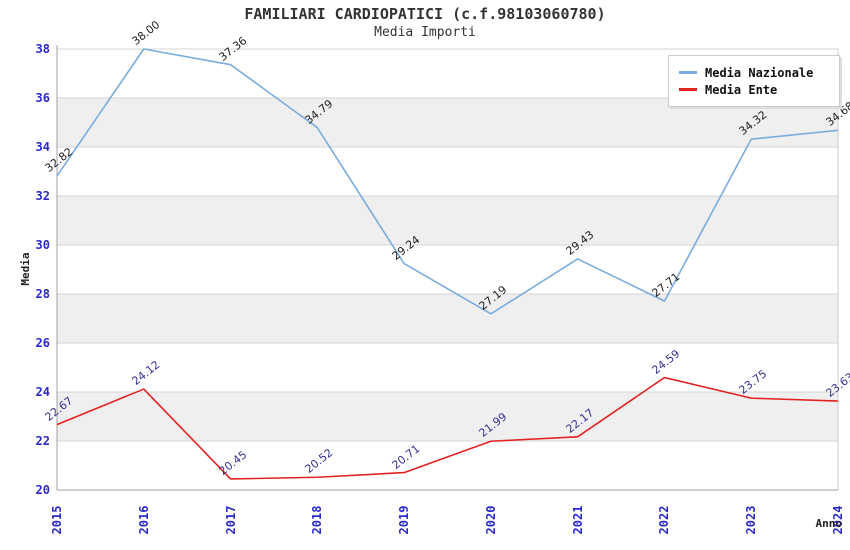 Image resolution: width=850 pixels, height=550 pixels. I want to click on y-axis-title: Media, so click(25, 269).